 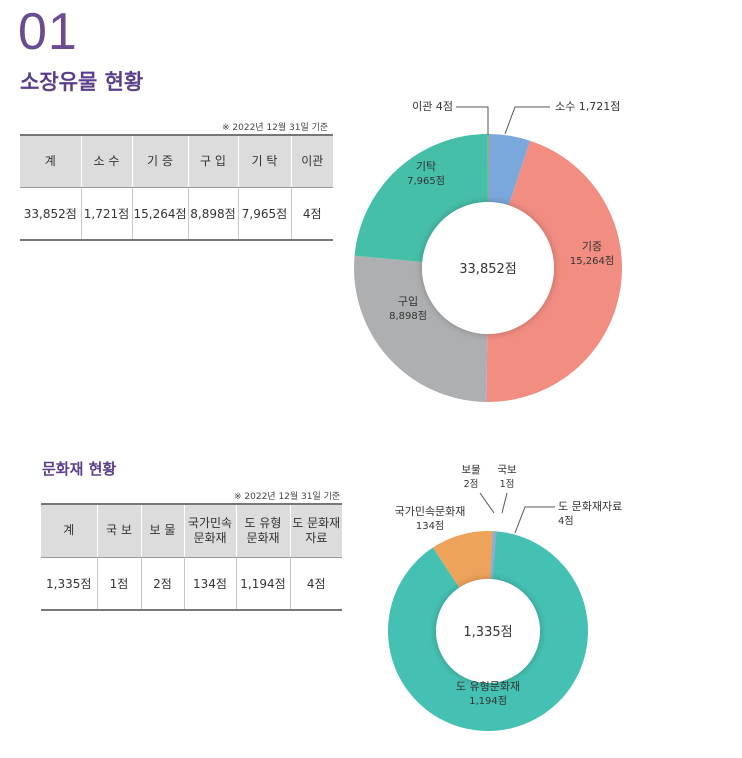 I want to click on collection-header: 기 탁, so click(x=264, y=161).